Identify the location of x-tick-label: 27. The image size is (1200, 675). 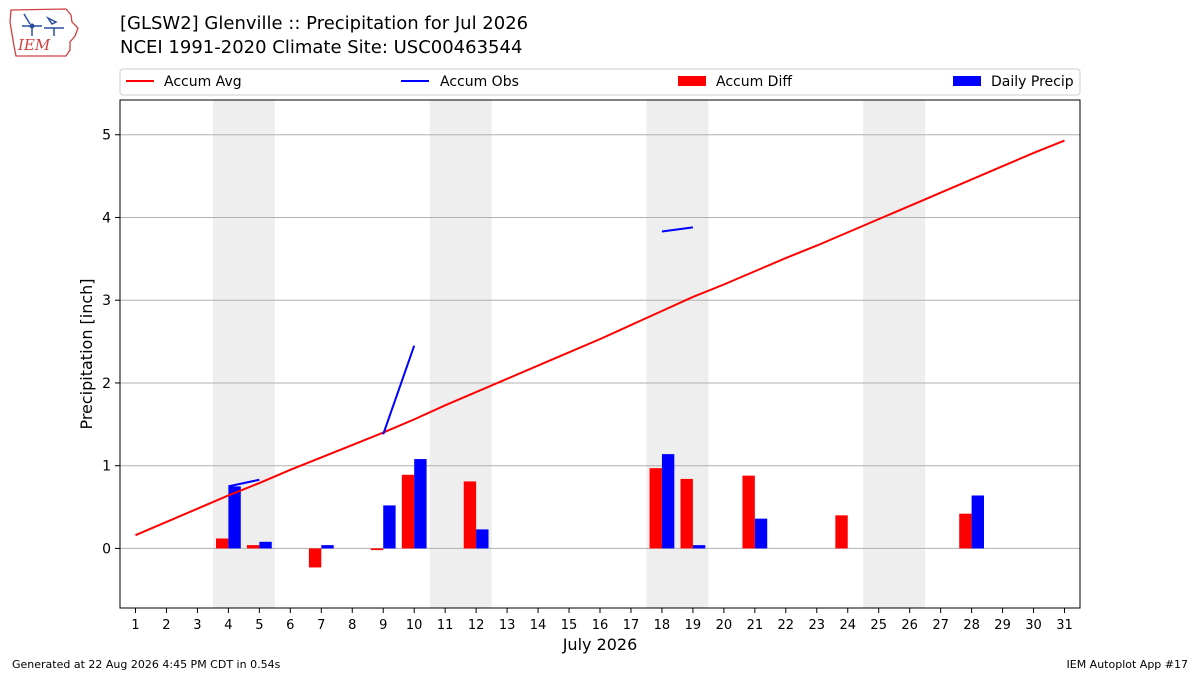
(940, 625).